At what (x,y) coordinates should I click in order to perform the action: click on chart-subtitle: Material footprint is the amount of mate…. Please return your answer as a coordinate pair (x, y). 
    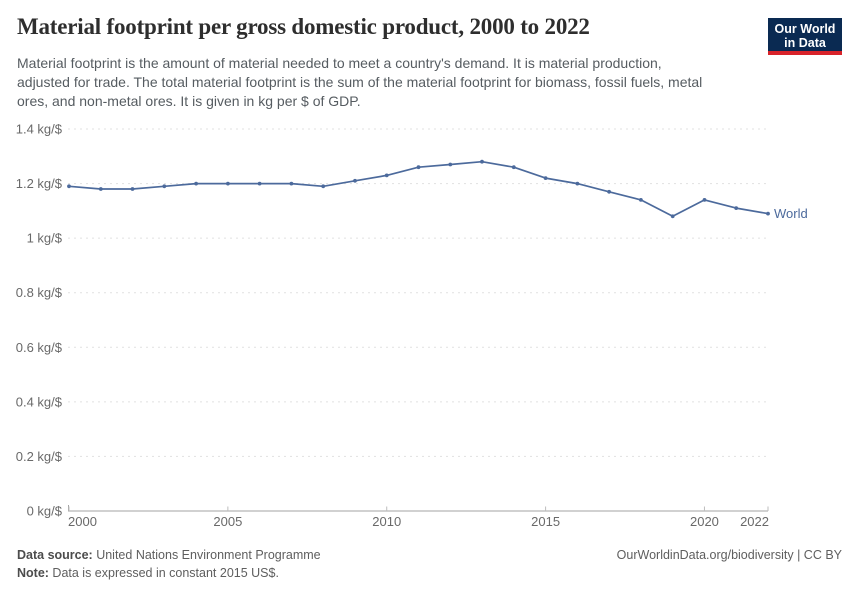
    Looking at the image, I should click on (389, 82).